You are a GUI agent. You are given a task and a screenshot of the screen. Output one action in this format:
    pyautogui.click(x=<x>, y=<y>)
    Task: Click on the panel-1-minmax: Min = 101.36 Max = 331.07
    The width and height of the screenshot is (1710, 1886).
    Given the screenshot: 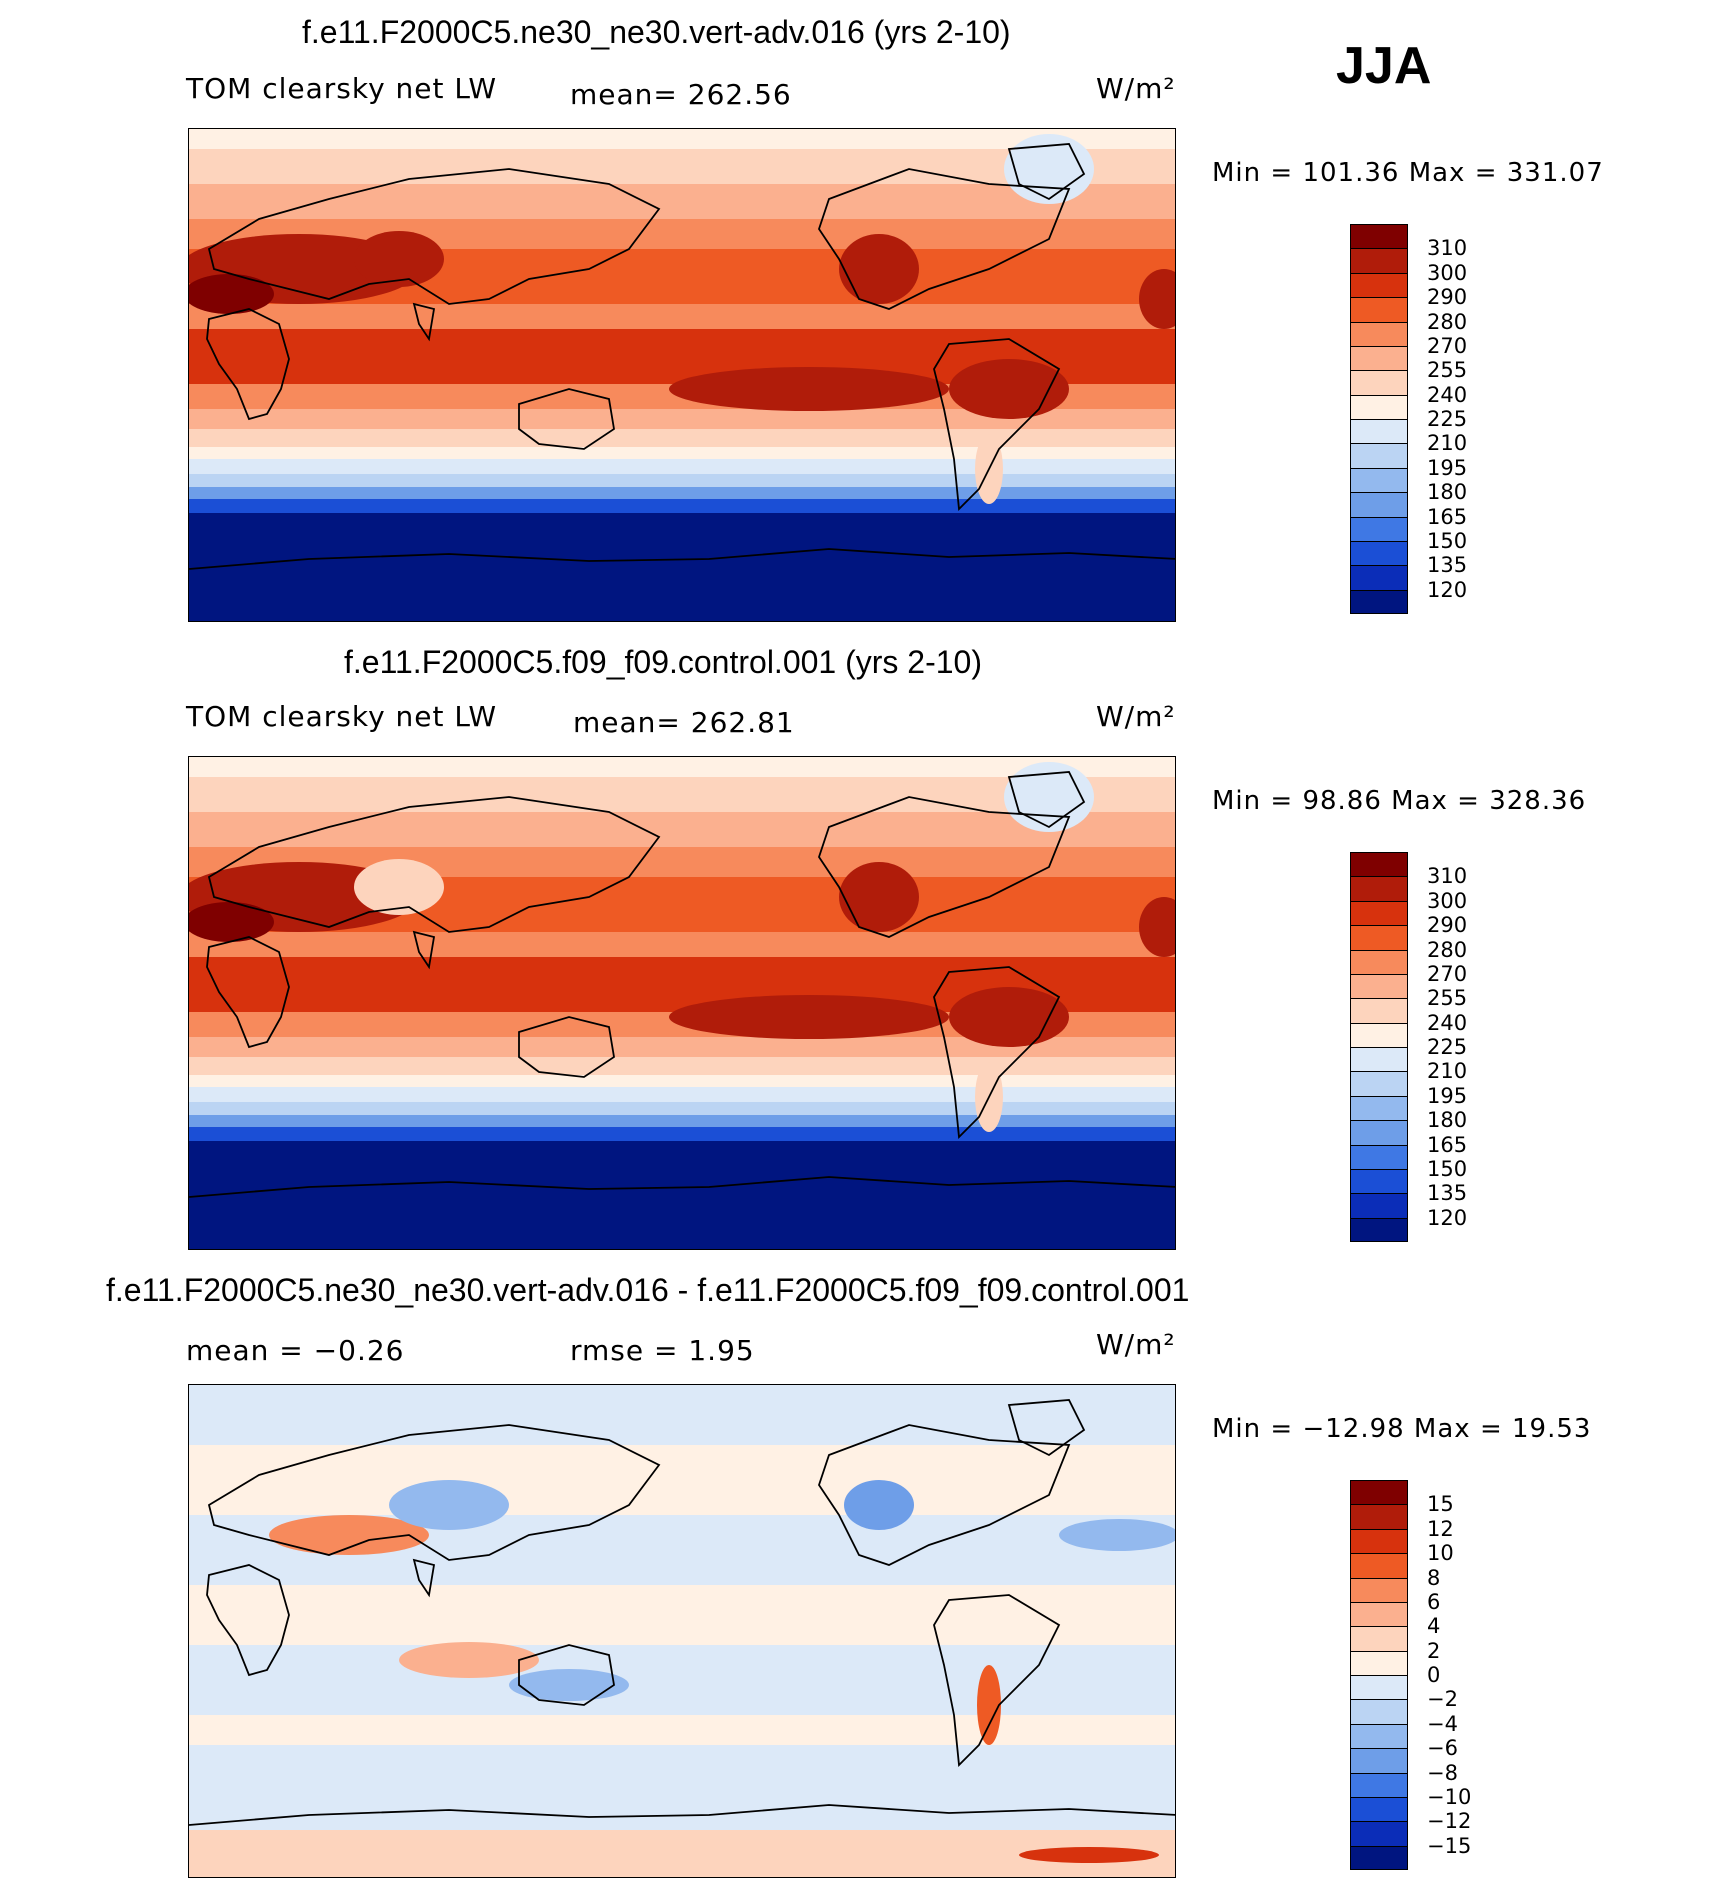 What is the action you would take?
    pyautogui.click(x=1408, y=173)
    